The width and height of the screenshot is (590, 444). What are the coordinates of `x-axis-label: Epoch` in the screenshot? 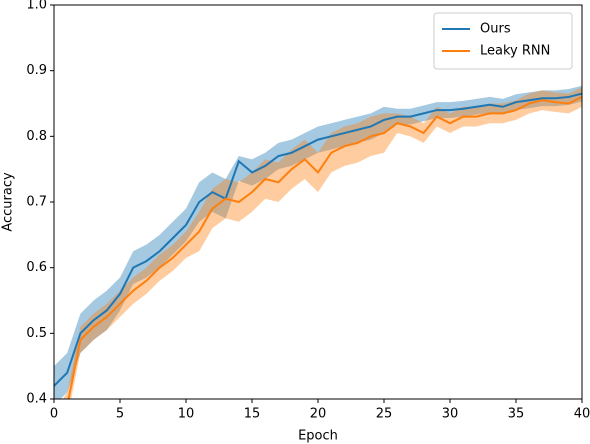 It's located at (318, 436).